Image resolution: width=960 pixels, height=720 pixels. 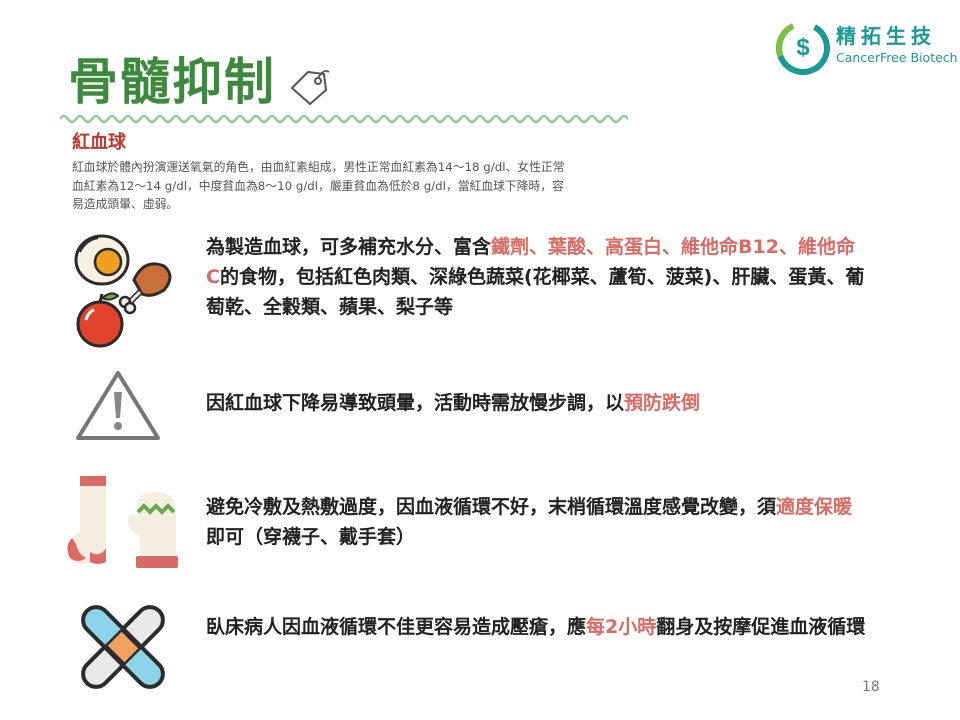 I want to click on tip-text: 為製造血球，可多補充水分、富含, so click(x=349, y=247).